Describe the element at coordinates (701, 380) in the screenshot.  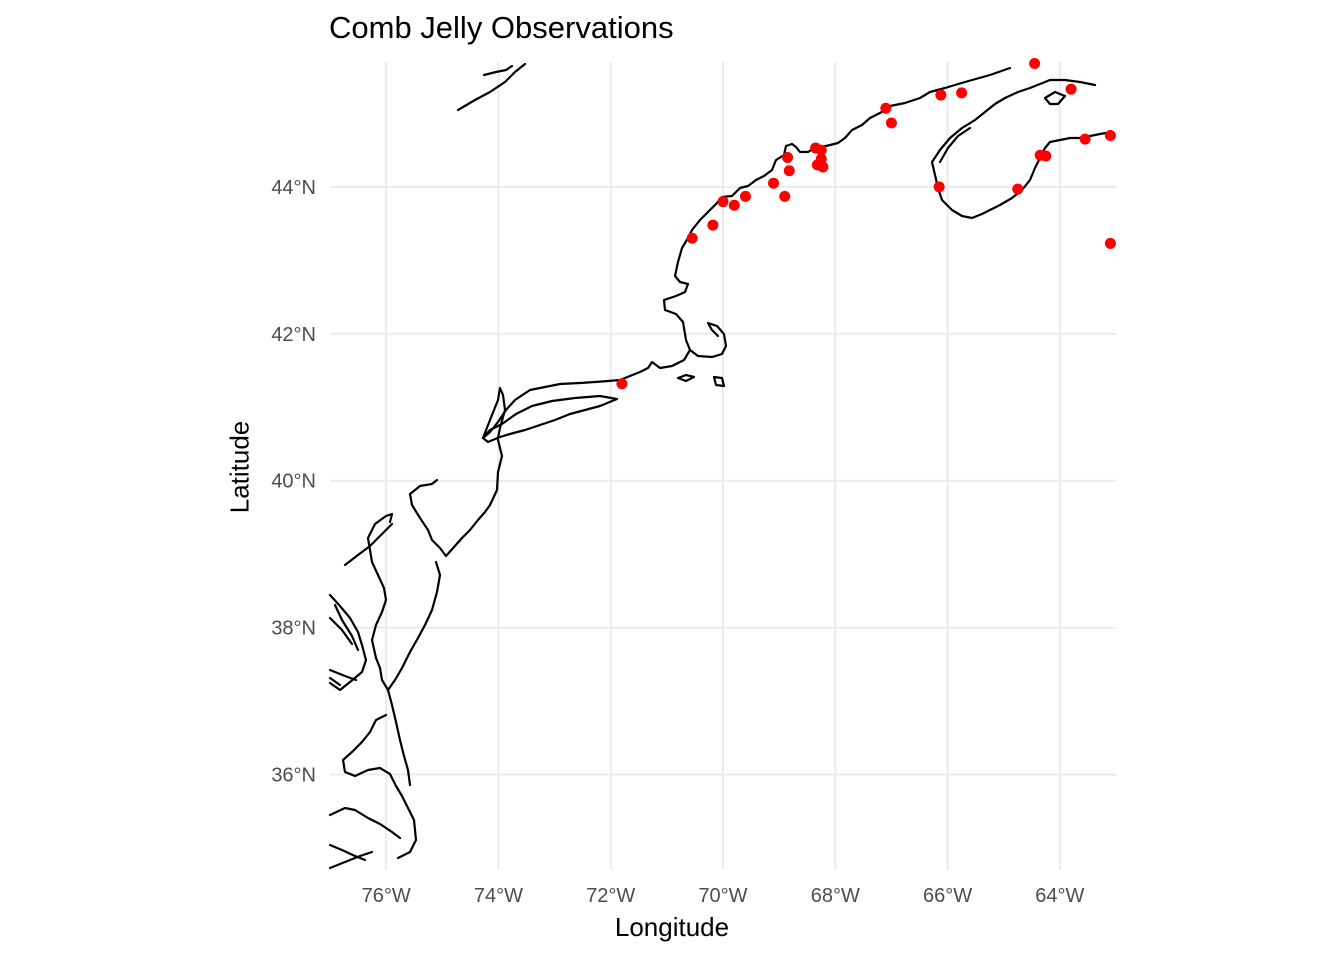
I see `coastline-islands` at that location.